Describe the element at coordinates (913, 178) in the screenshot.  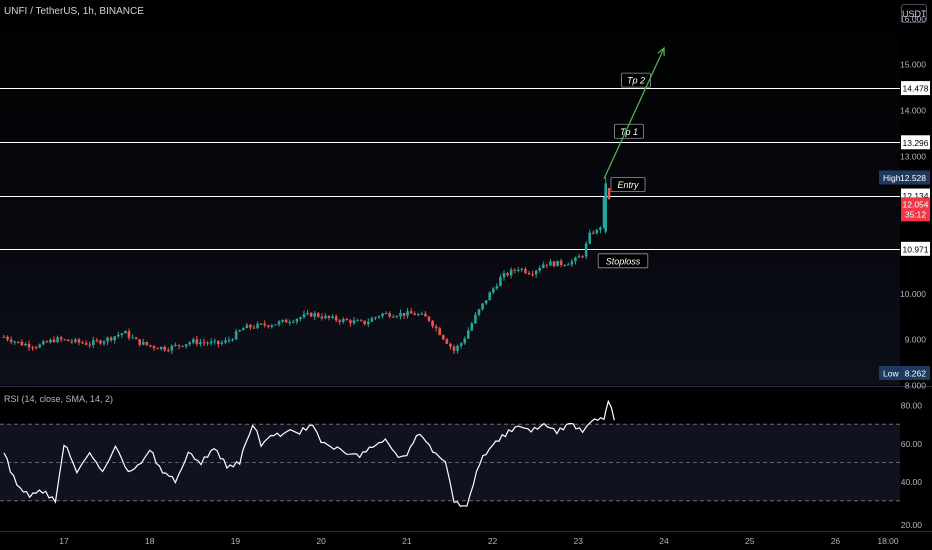
I see `high-value: 12.528` at that location.